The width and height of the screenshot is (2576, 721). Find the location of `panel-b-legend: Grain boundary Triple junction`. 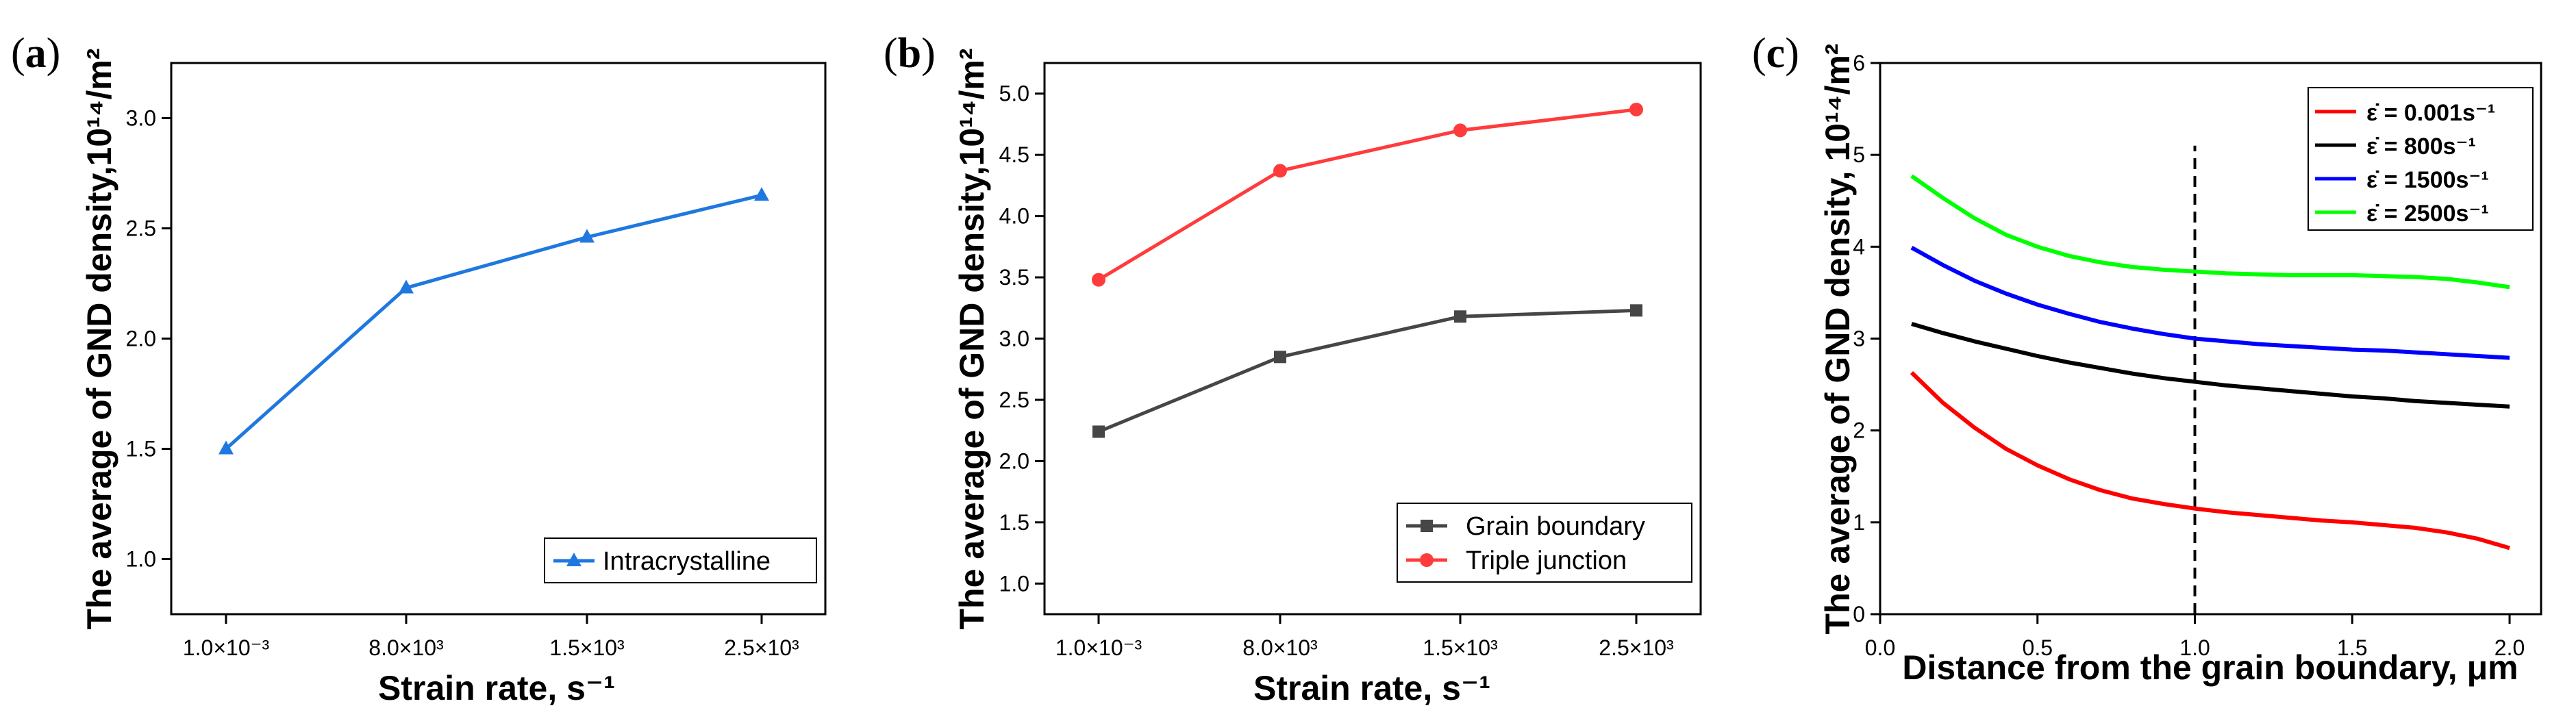

panel-b-legend: Grain boundary Triple junction is located at coordinates (1544, 543).